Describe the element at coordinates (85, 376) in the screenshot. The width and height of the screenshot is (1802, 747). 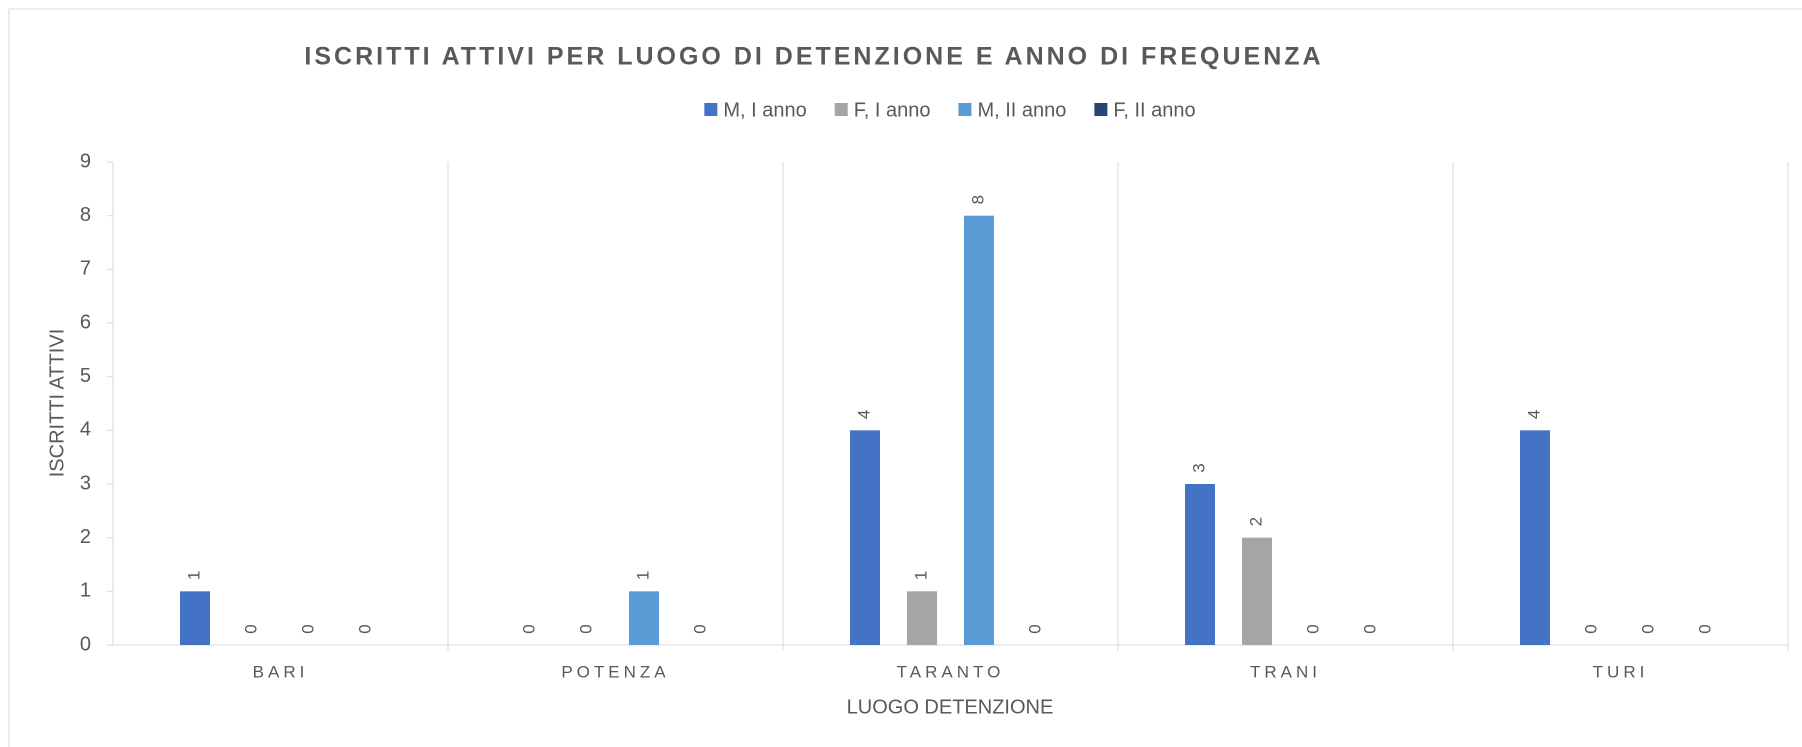
I see `y-tick-label: 5` at that location.